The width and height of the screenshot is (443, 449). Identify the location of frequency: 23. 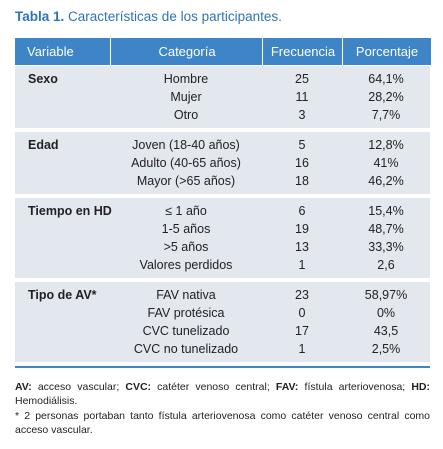
(302, 295).